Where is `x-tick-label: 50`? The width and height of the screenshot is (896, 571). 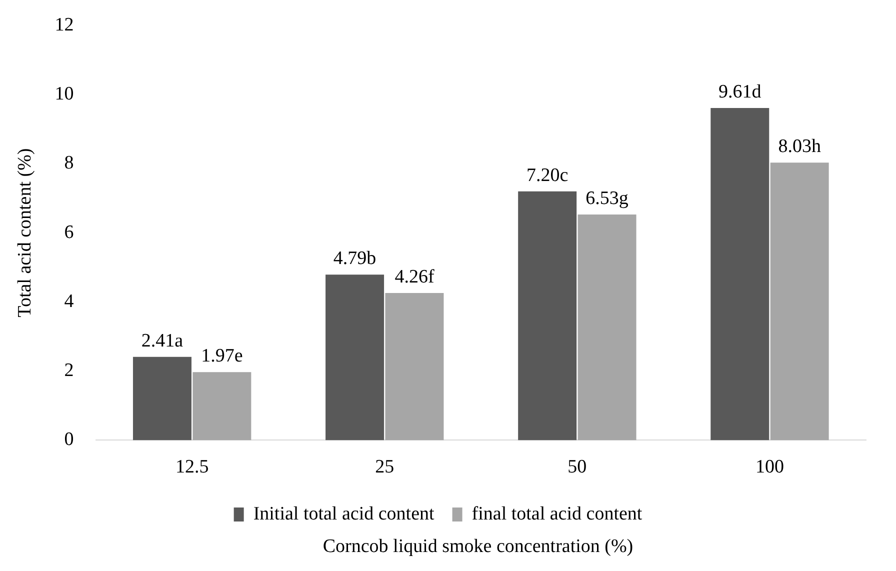
x-tick-label: 50 is located at coordinates (577, 467).